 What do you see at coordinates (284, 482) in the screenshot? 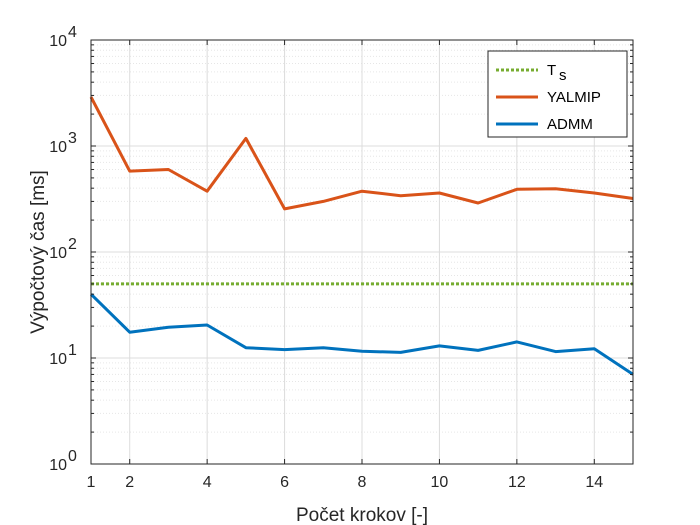
I see `x-tick-label: 6` at bounding box center [284, 482].